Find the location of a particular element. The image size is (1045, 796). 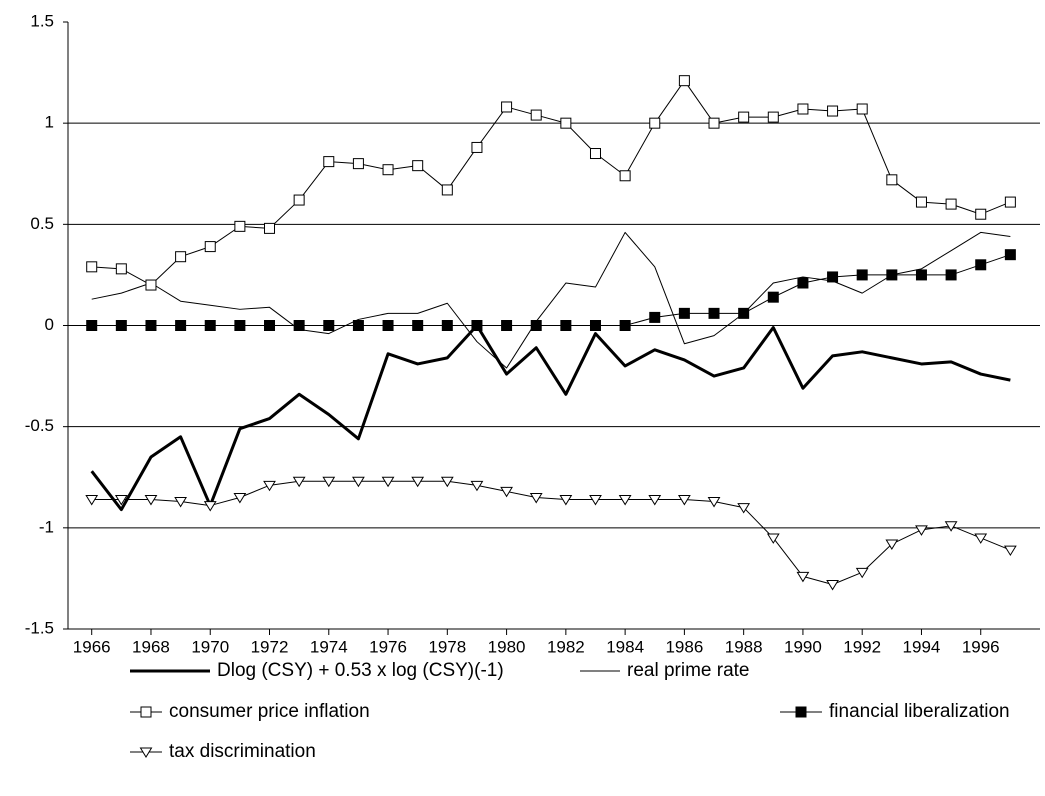

legend-label: real prime rate is located at coordinates (688, 670).